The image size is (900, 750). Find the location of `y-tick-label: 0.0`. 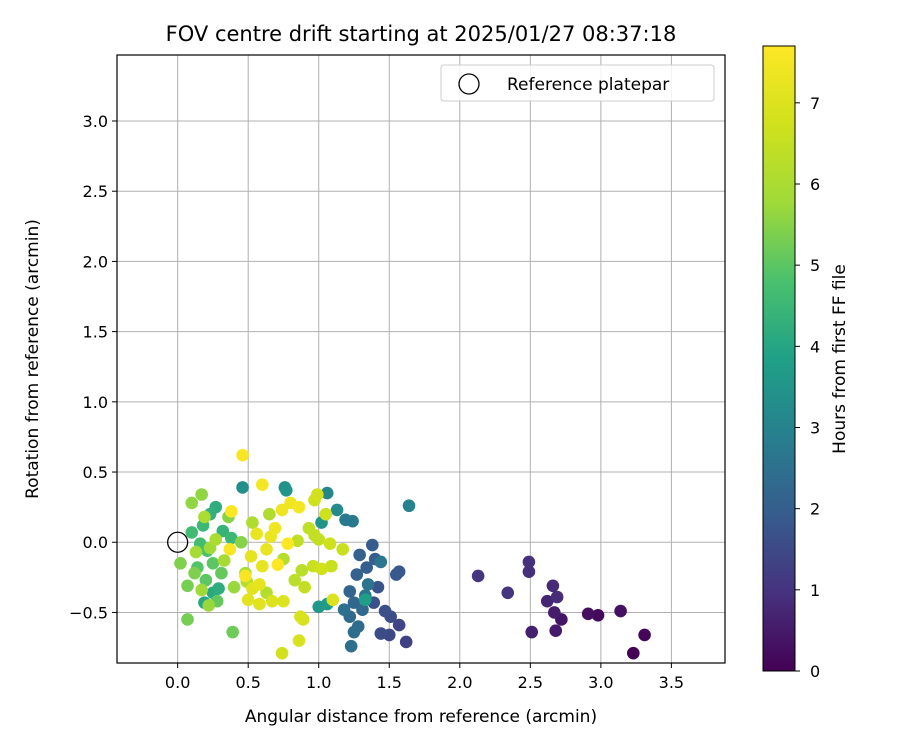

y-tick-label: 0.0 is located at coordinates (95, 542).